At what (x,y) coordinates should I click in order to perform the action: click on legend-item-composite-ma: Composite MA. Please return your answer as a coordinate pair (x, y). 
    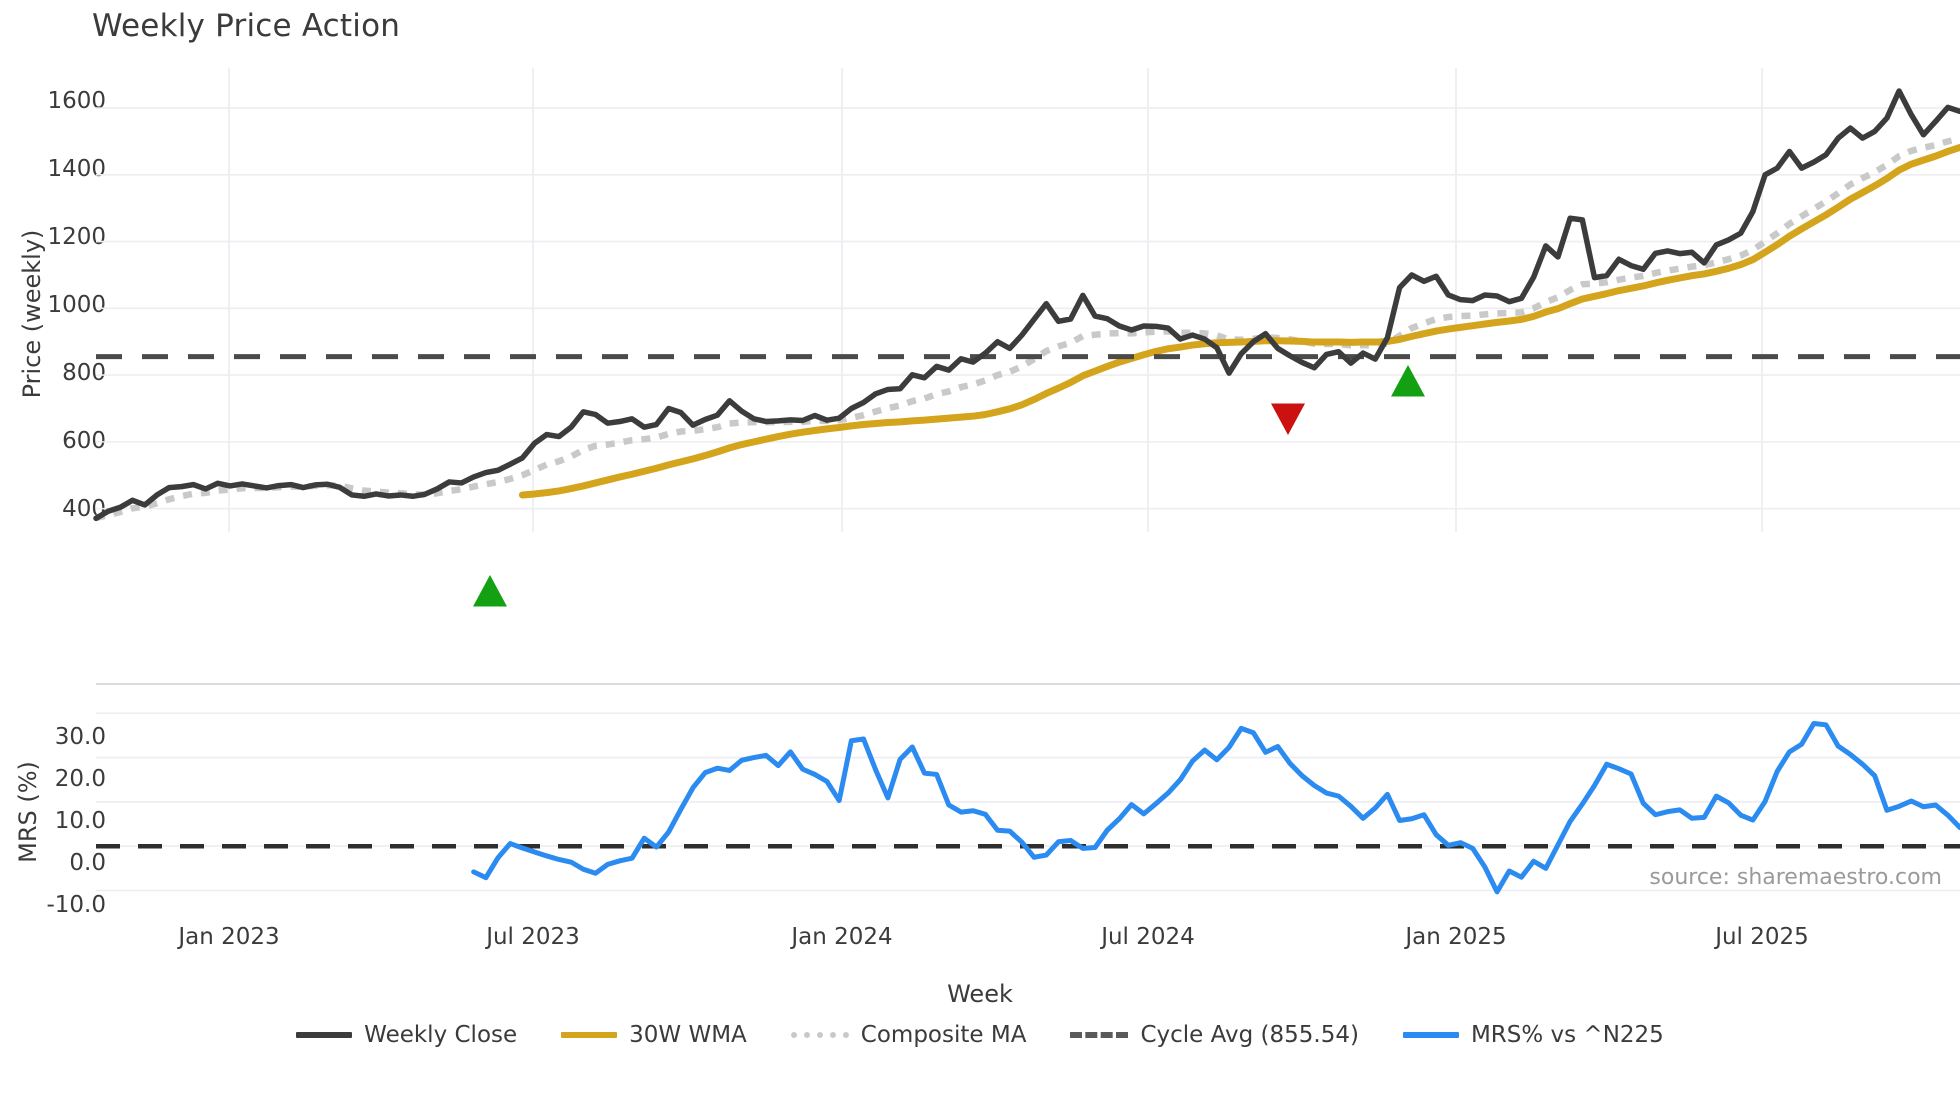
    Looking at the image, I should click on (908, 1035).